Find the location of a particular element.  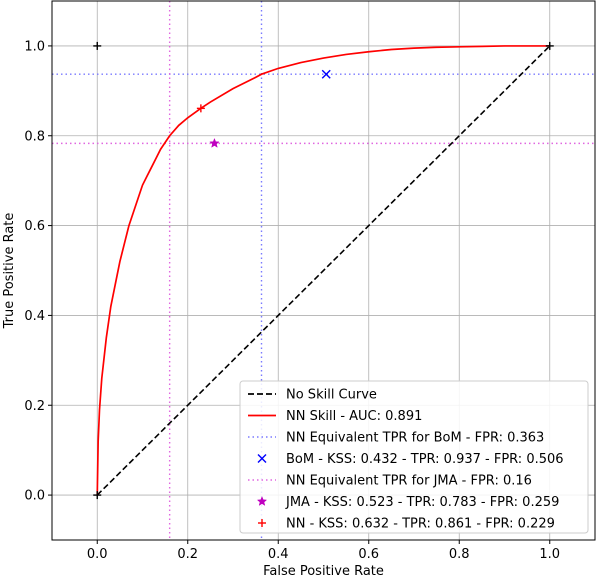

y-tick-label: 0.0 is located at coordinates (34, 496).